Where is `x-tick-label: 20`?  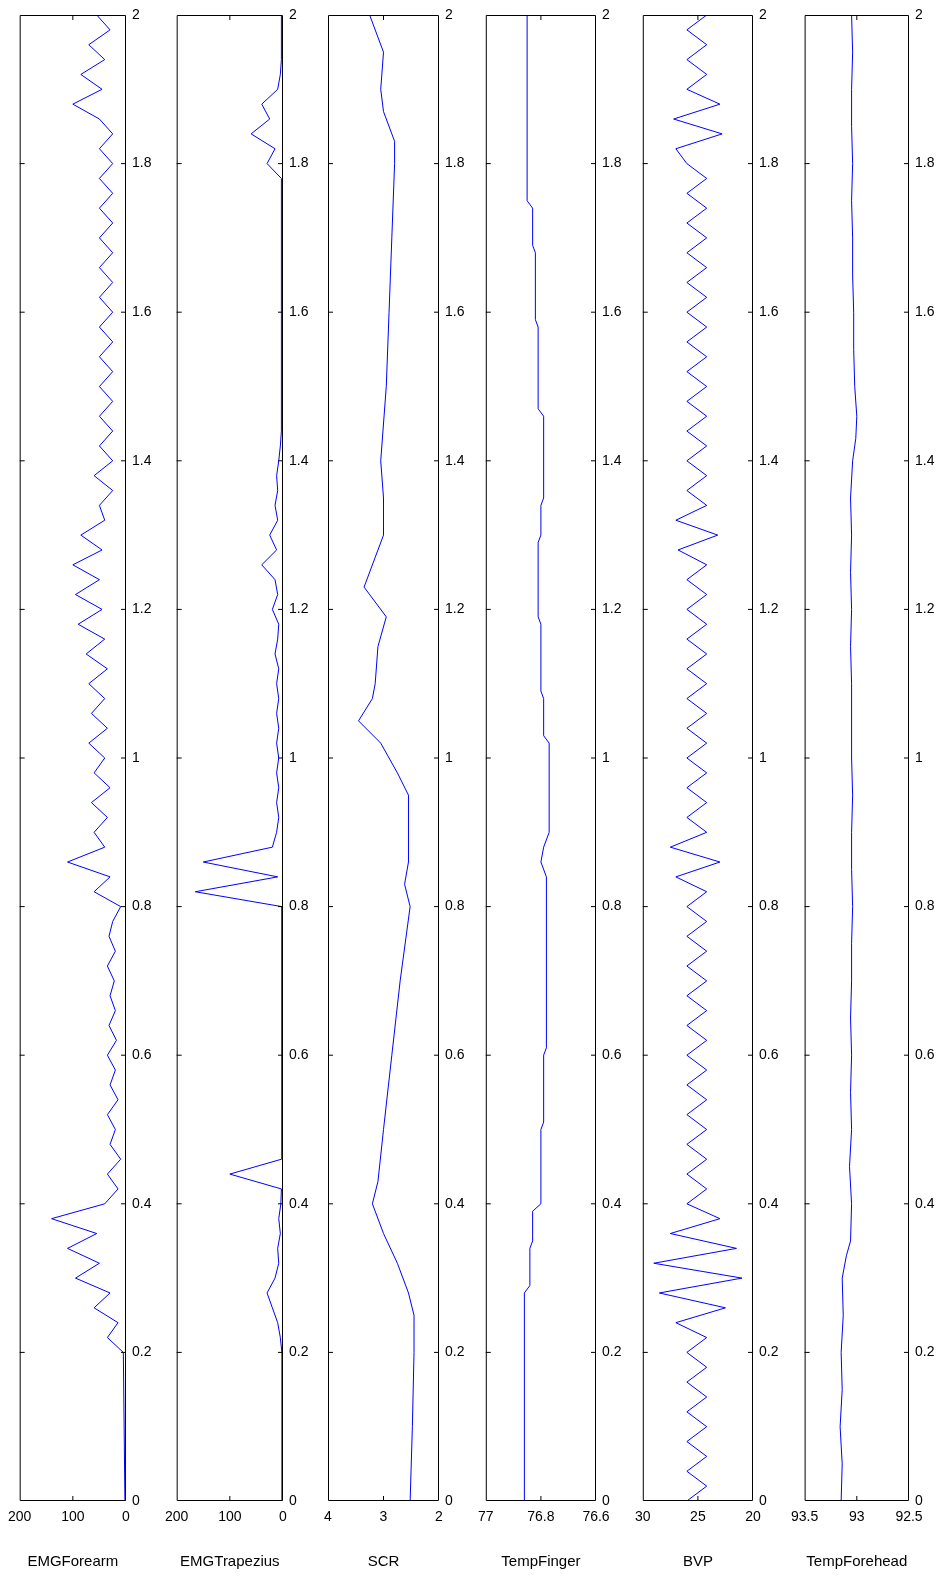
x-tick-label: 20 is located at coordinates (753, 1516).